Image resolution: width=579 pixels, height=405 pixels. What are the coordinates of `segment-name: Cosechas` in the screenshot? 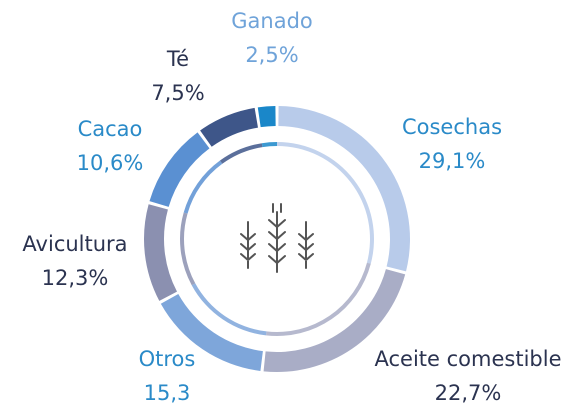 It's located at (452, 127).